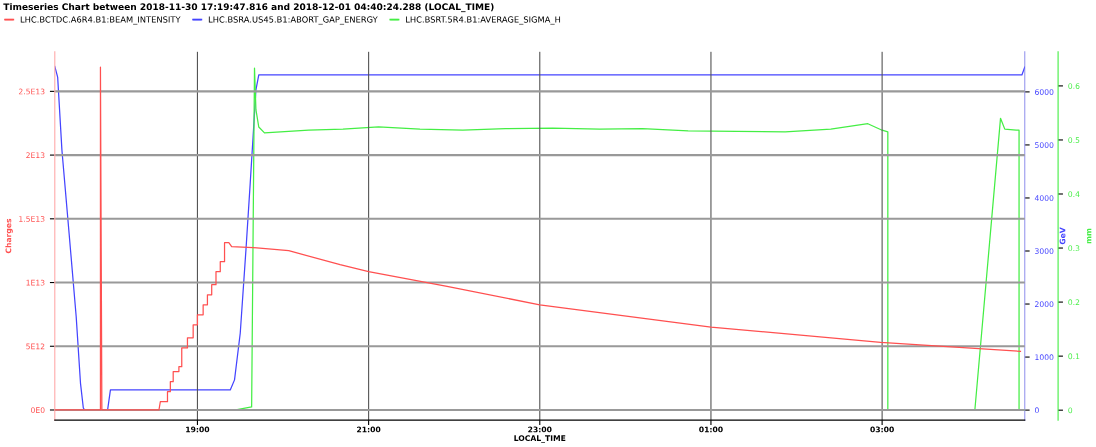  I want to click on legend-label: LHC.BCTDC.A6R4.B1:BEAM_INTENSITY, so click(100, 20).